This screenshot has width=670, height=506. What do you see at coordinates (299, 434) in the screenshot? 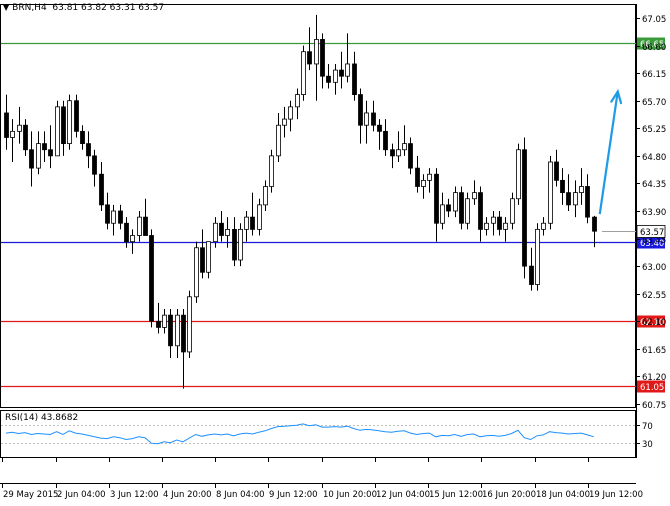
I see `rsi-line` at bounding box center [299, 434].